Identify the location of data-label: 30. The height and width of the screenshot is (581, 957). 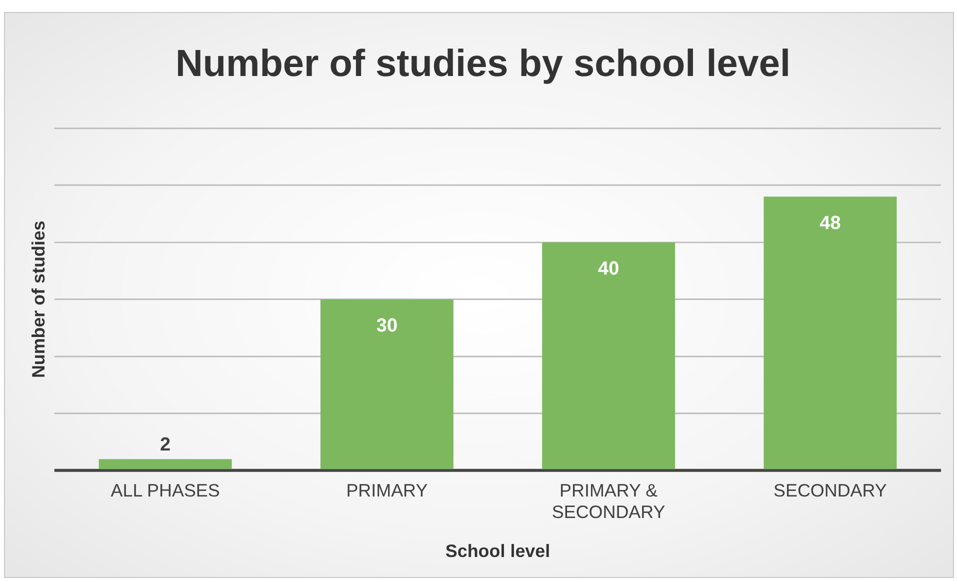
(387, 326).